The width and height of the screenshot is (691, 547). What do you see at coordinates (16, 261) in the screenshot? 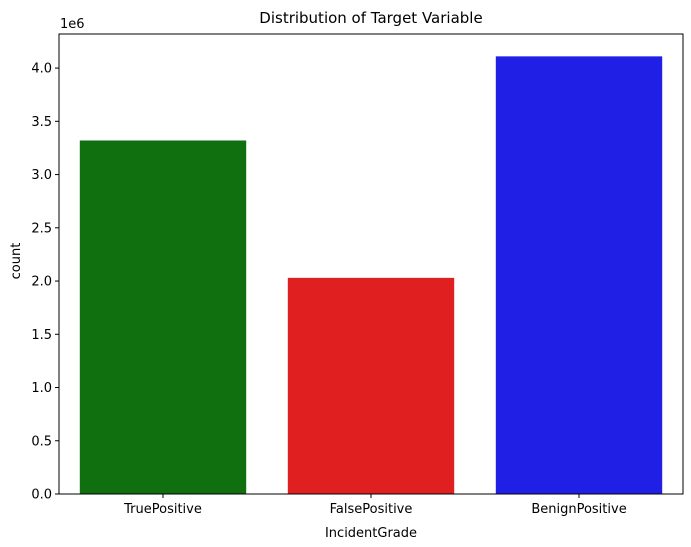
I see `y-axis-label: count` at bounding box center [16, 261].